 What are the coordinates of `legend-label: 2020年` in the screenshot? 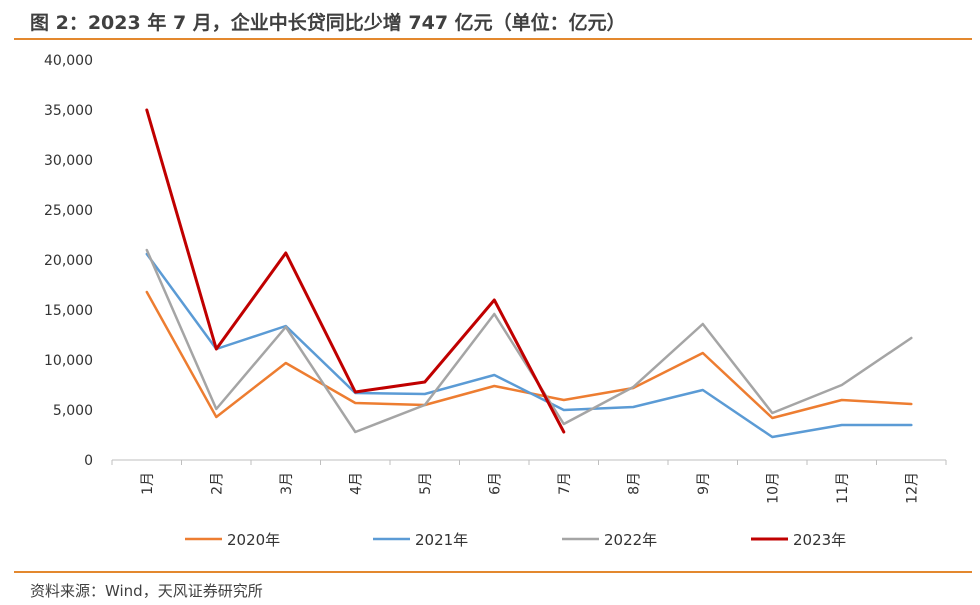 It's located at (253, 540).